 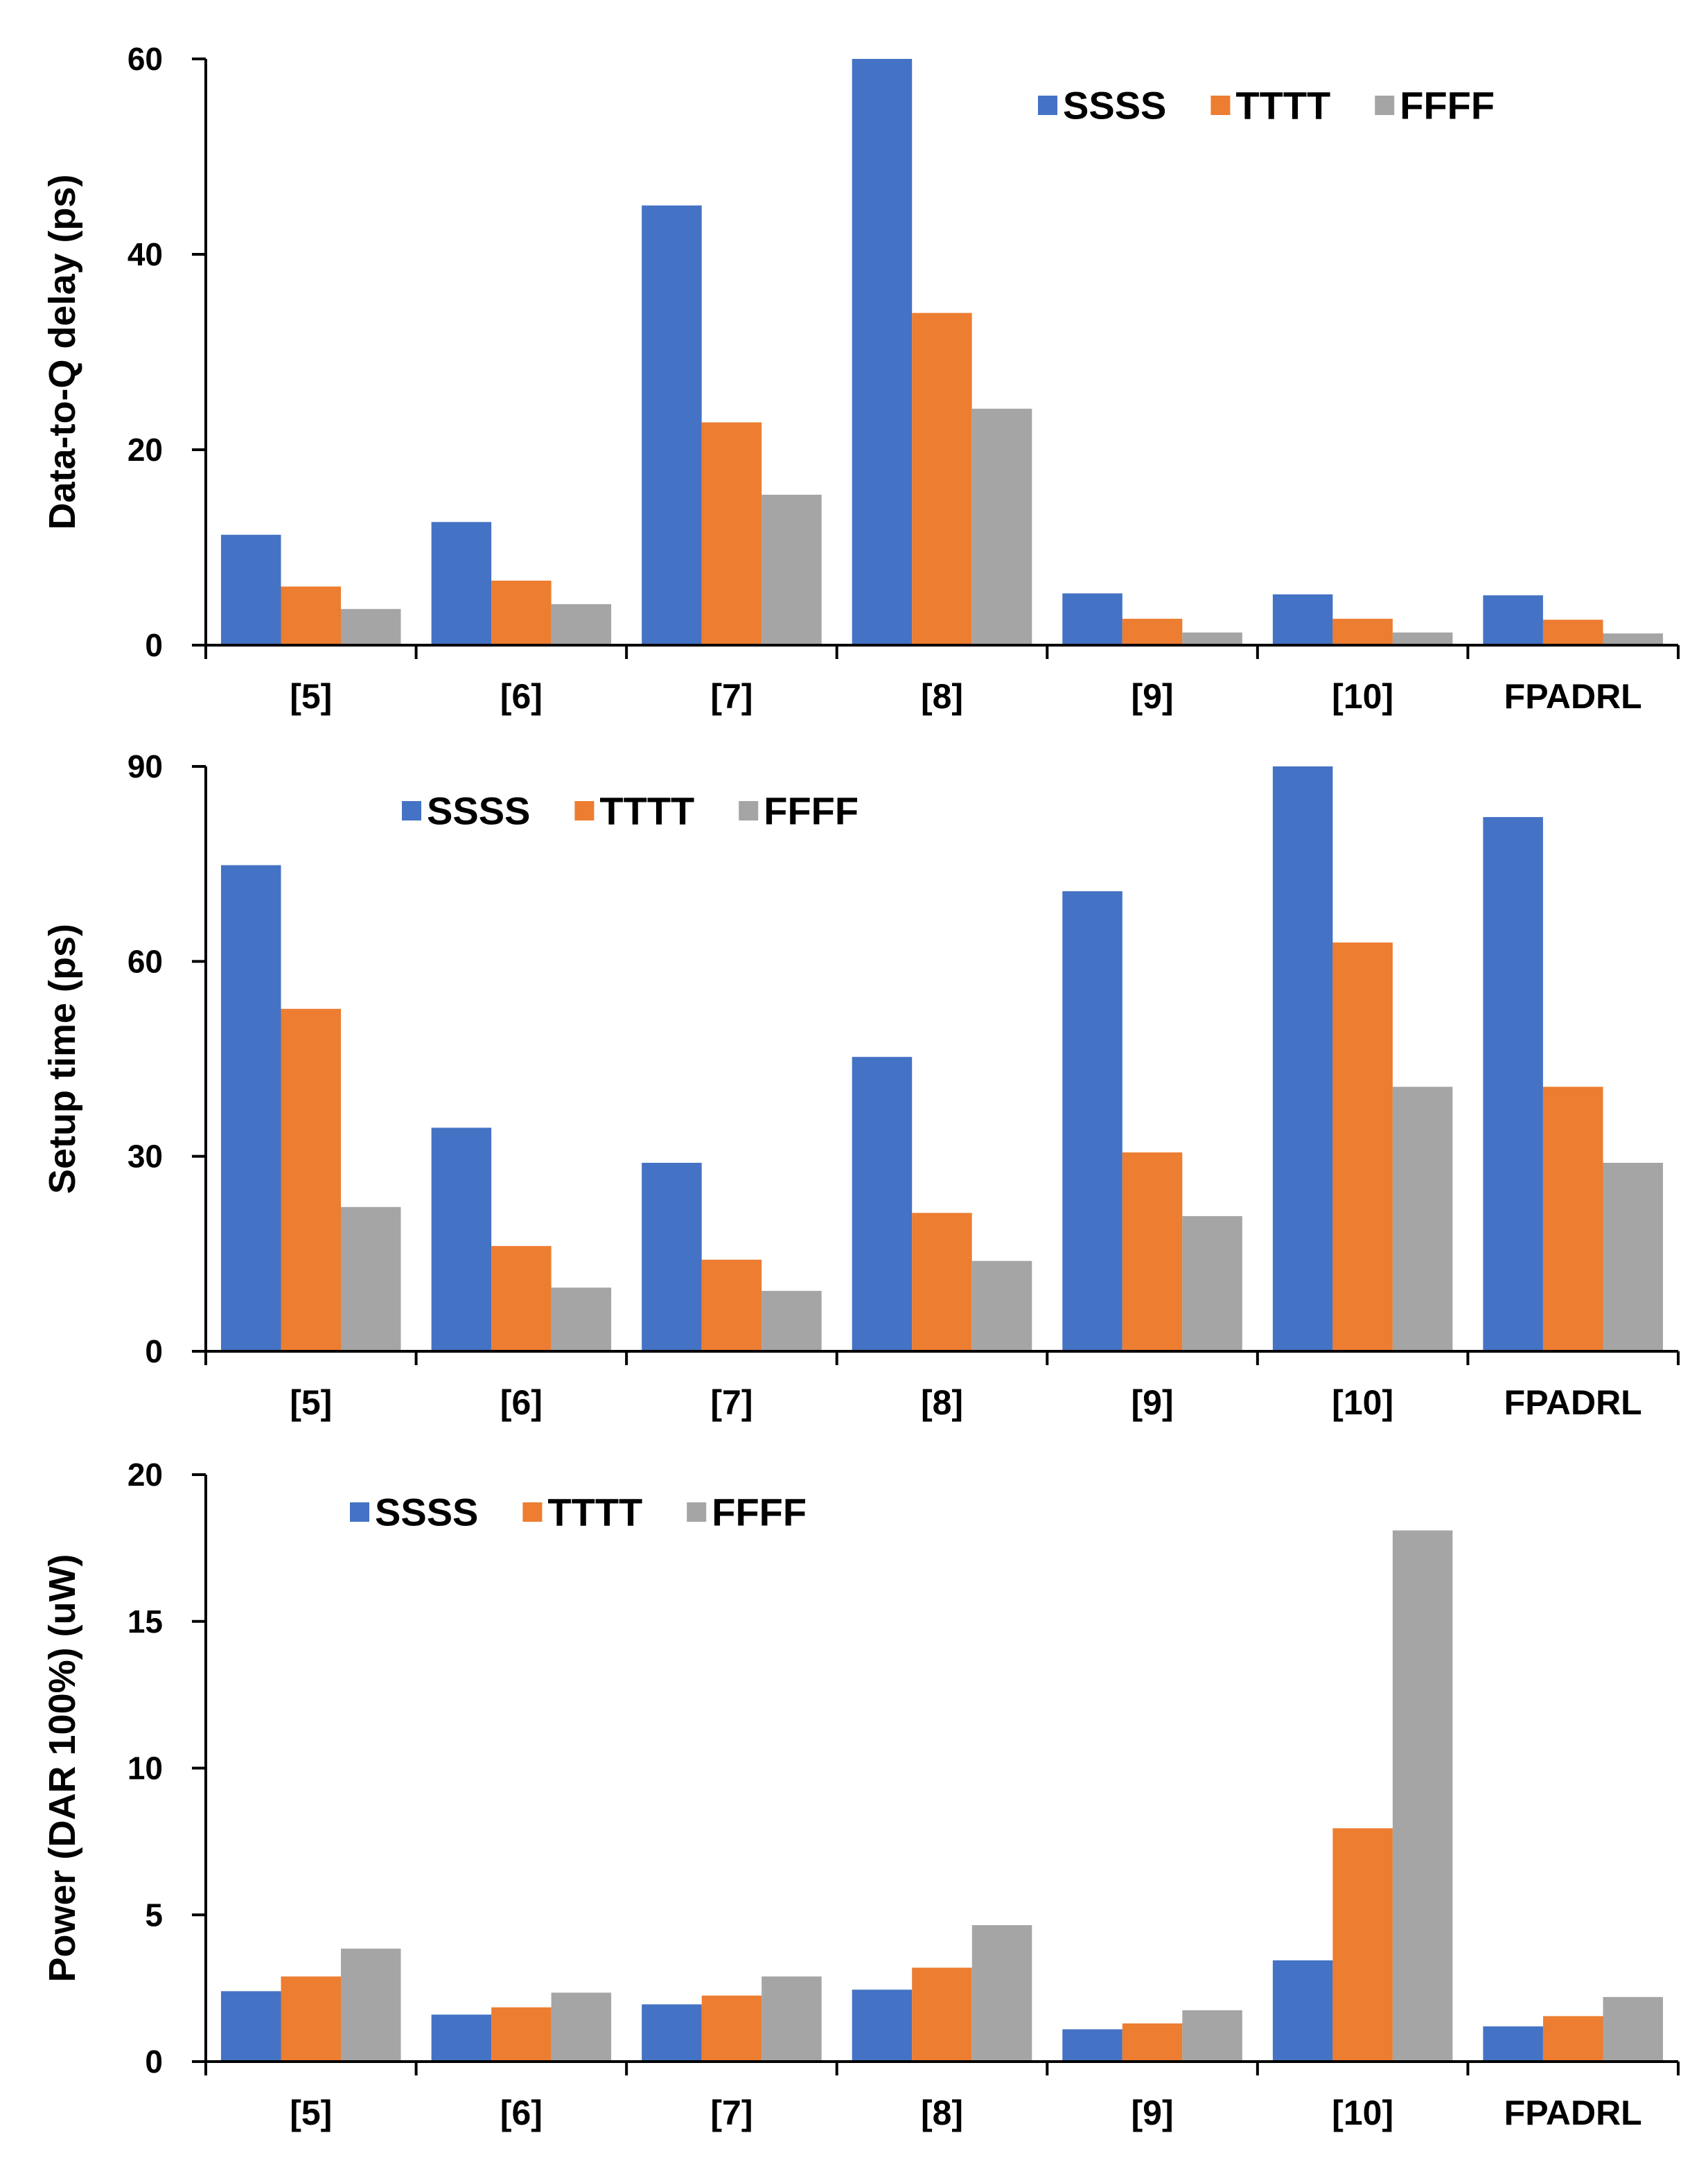 What do you see at coordinates (145, 1768) in the screenshot?
I see `y-tick-label: 10` at bounding box center [145, 1768].